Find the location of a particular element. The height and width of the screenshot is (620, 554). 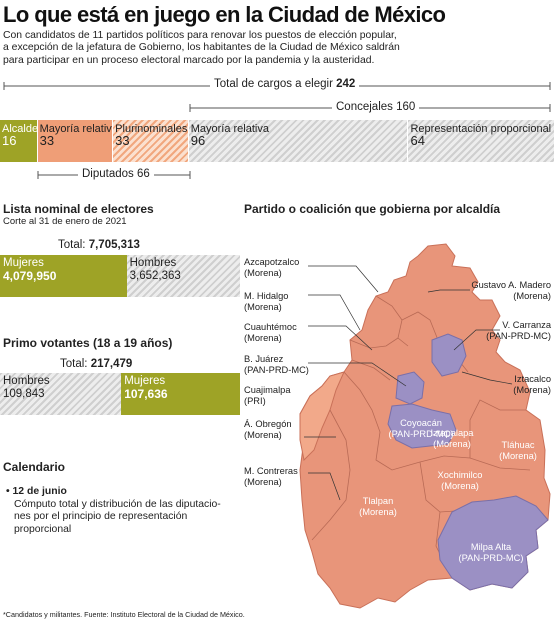

map-label-gustavo-a-madero: Gustavo A. Madero (Morena) is located at coordinates (511, 291).